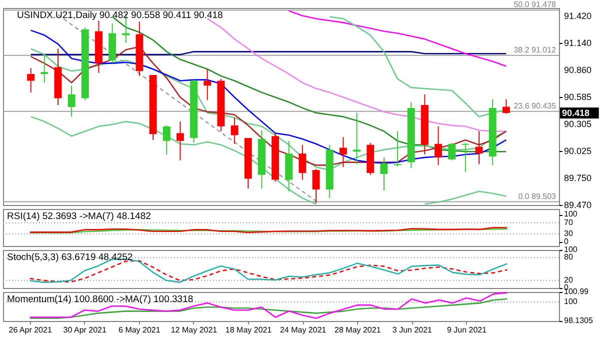  I want to click on y-tick-label: 0, so click(566, 241).